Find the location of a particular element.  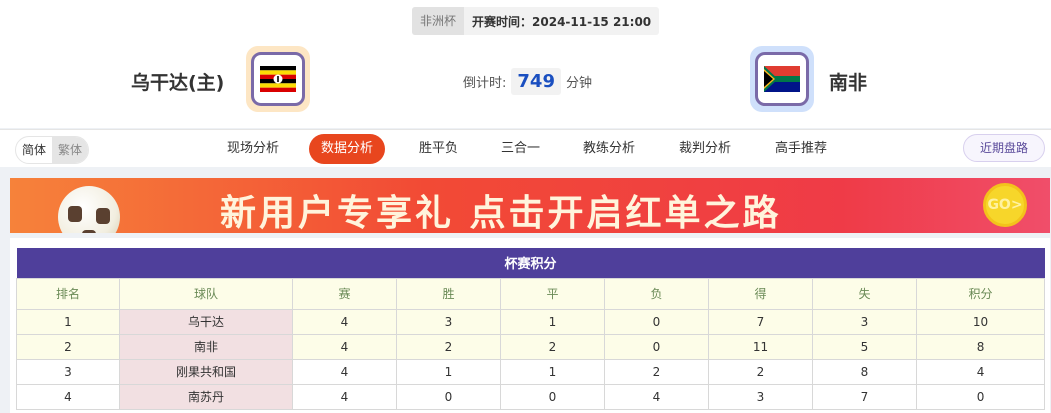

league-badge: 非洲杯 is located at coordinates (438, 21).